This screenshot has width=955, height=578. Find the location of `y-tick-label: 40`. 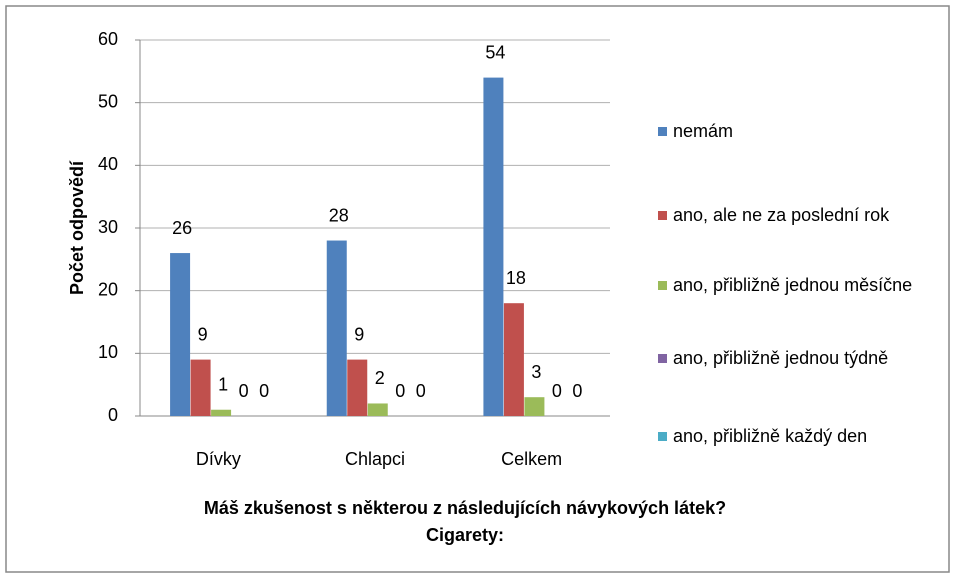

y-tick-label: 40 is located at coordinates (108, 164).